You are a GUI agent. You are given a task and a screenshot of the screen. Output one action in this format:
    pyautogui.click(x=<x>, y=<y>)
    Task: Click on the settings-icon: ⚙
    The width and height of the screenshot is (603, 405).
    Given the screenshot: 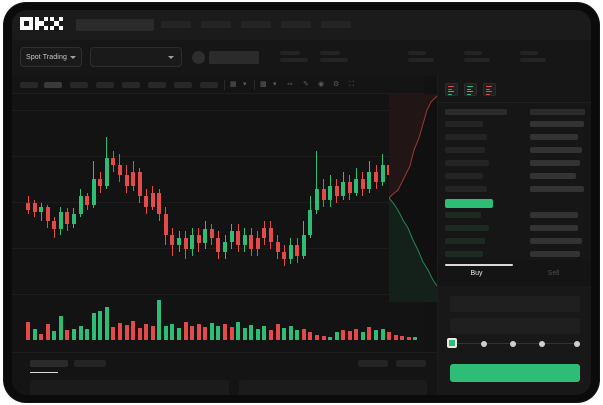 What is the action you would take?
    pyautogui.click(x=336, y=84)
    